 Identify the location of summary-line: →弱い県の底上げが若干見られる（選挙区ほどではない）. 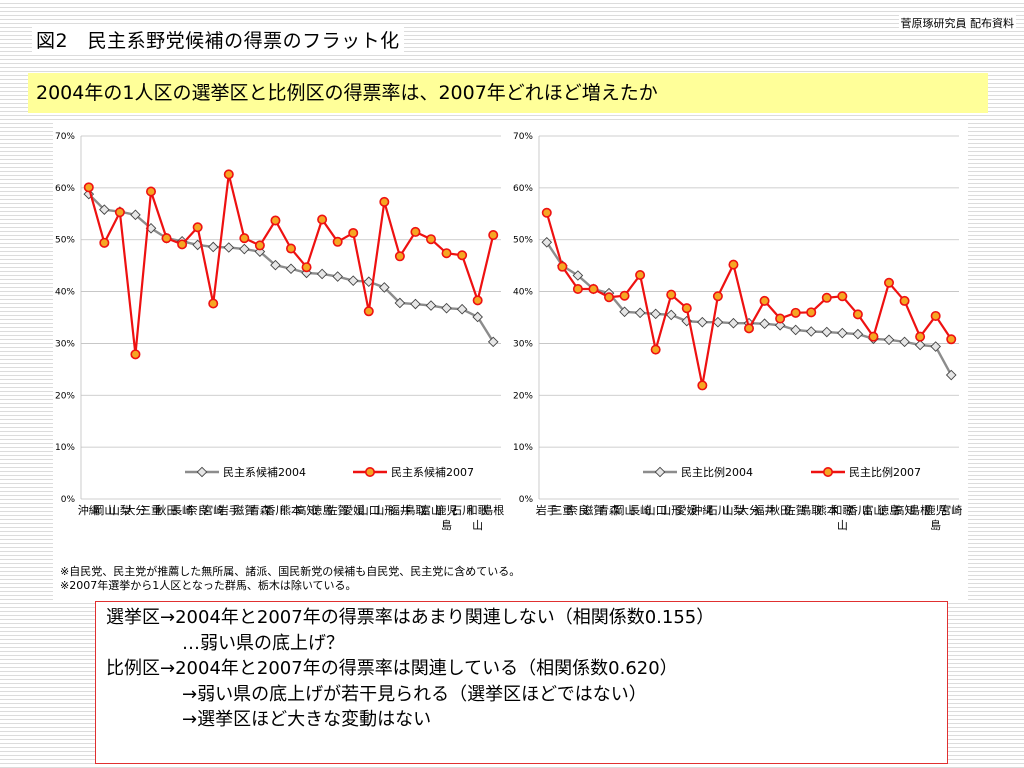
(414, 694).